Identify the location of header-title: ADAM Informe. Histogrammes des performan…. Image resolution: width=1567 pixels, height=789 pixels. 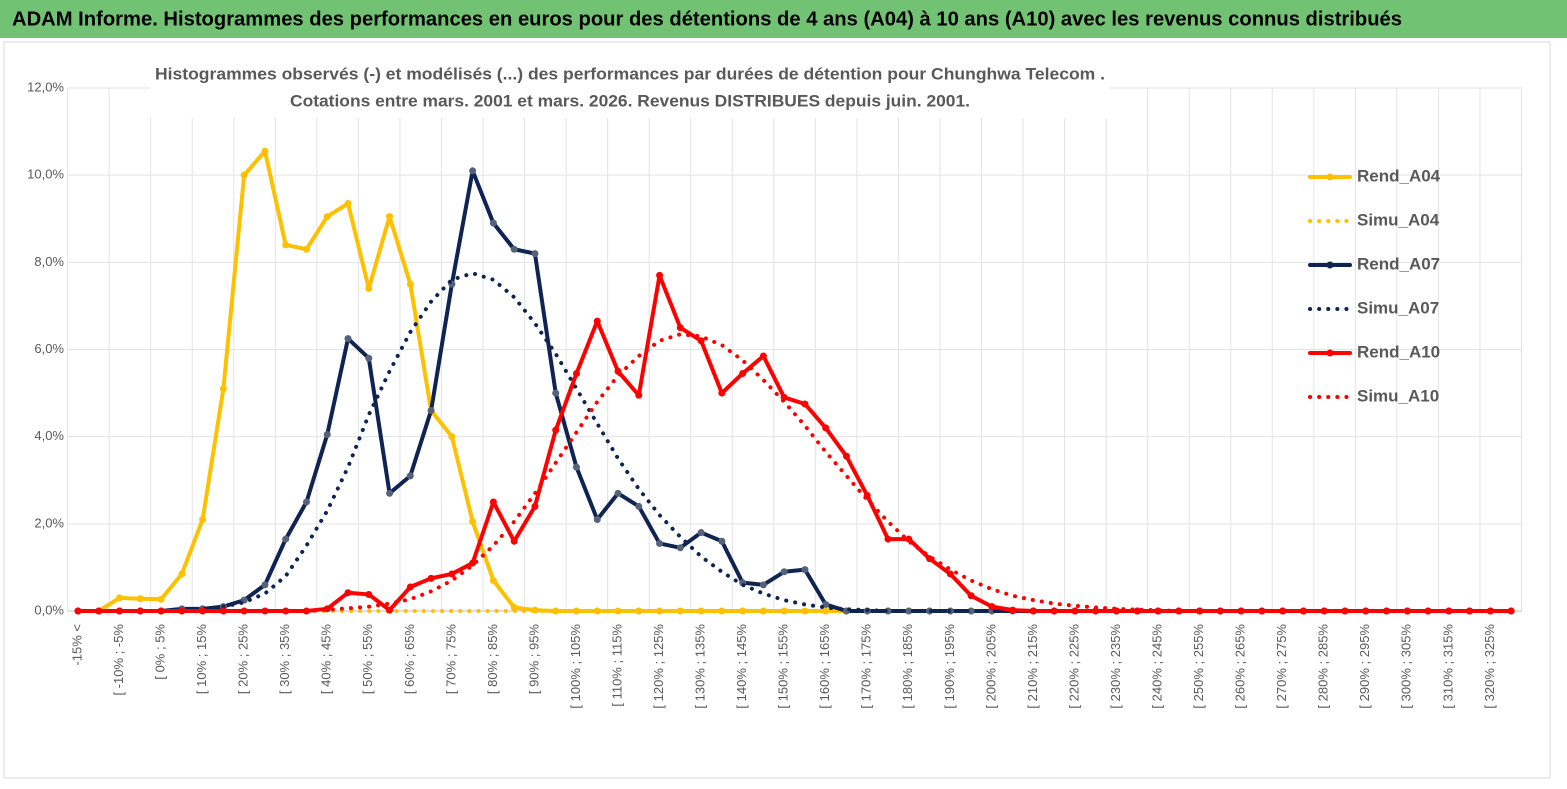
(707, 19).